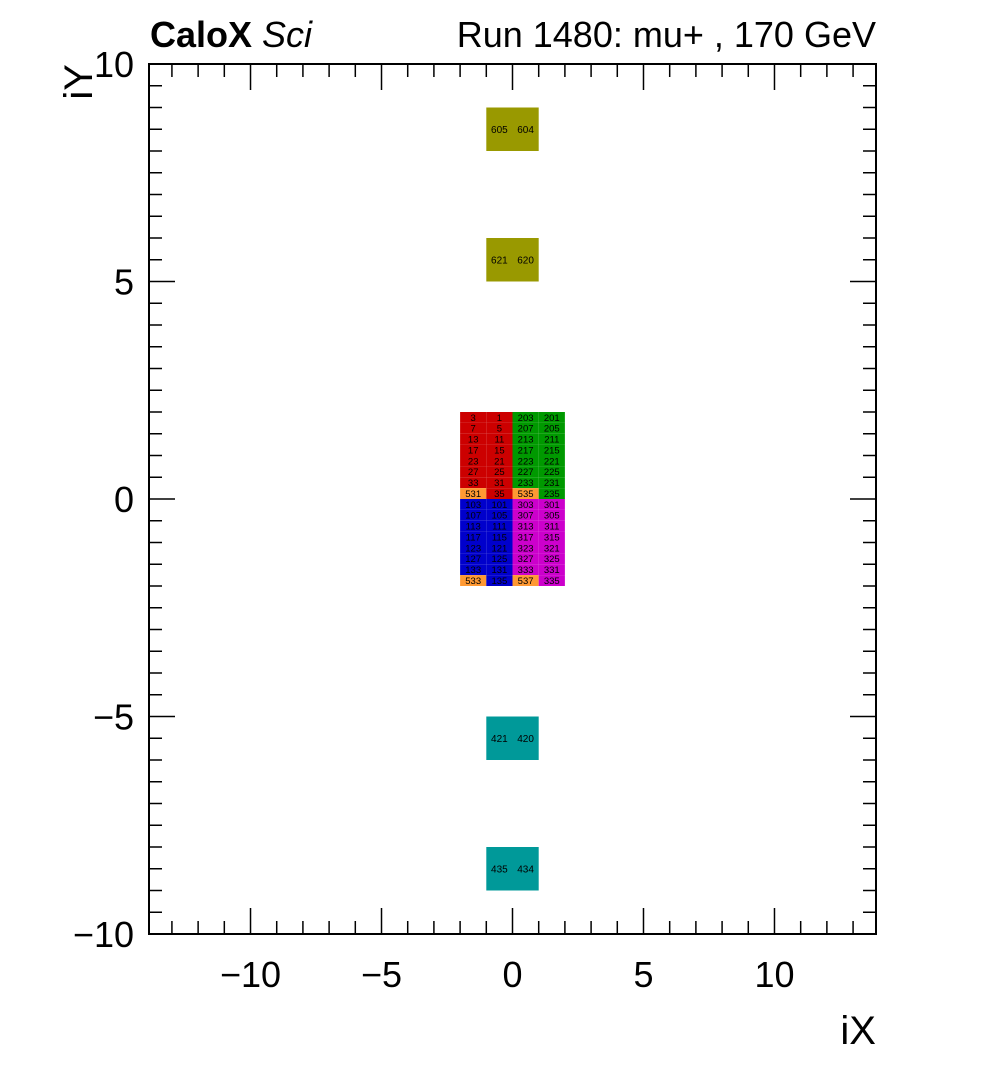 The image size is (996, 1072). I want to click on cell-label-217: 217, so click(526, 450).